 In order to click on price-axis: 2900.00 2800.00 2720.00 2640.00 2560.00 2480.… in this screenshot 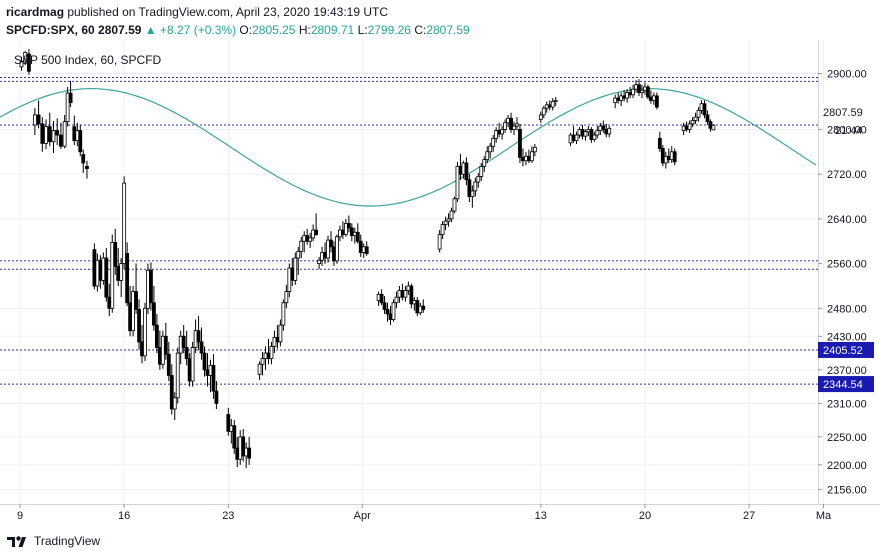, I will do `click(842, 283)`.